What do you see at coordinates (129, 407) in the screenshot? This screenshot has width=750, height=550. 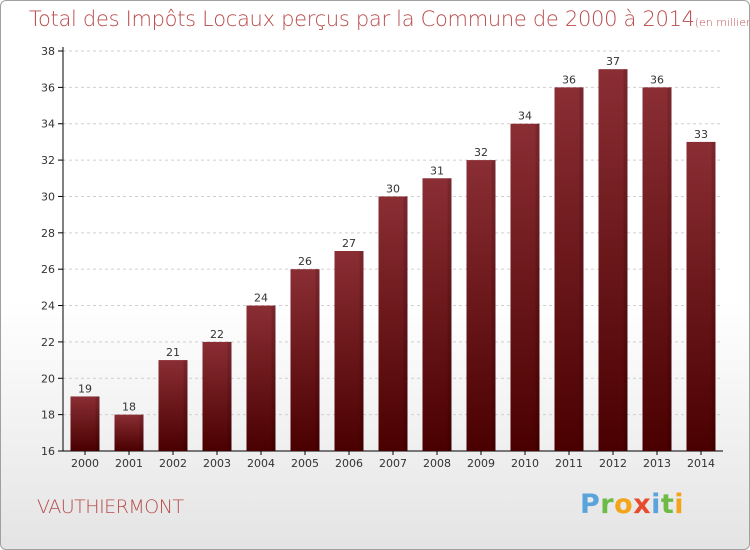 I see `data-label: 18` at bounding box center [129, 407].